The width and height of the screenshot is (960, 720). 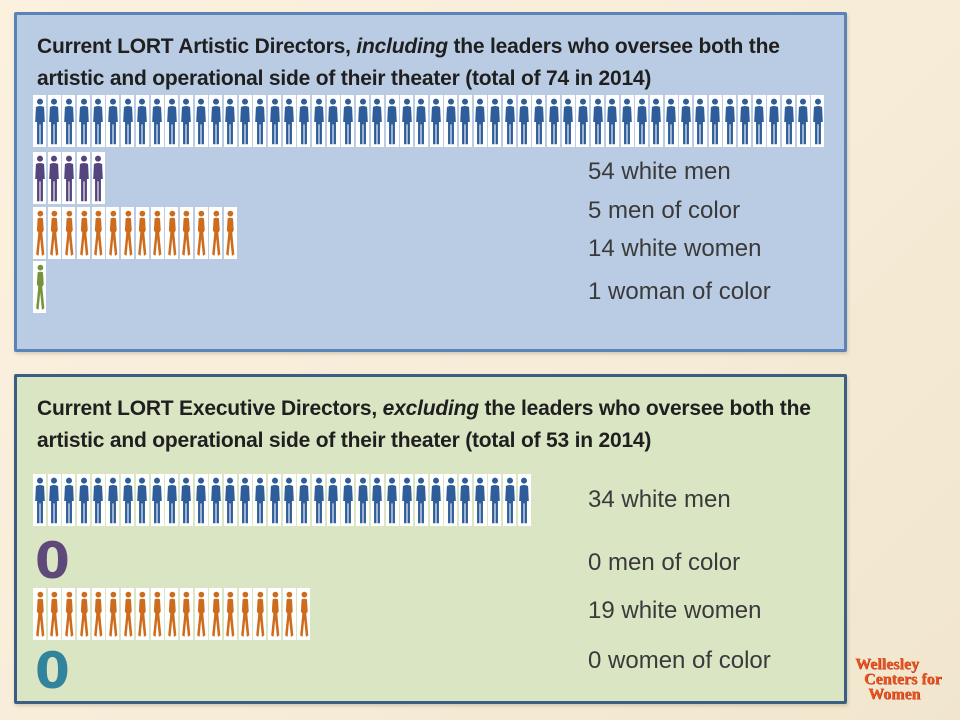 I want to click on count-label: 5 men of color, so click(x=664, y=210).